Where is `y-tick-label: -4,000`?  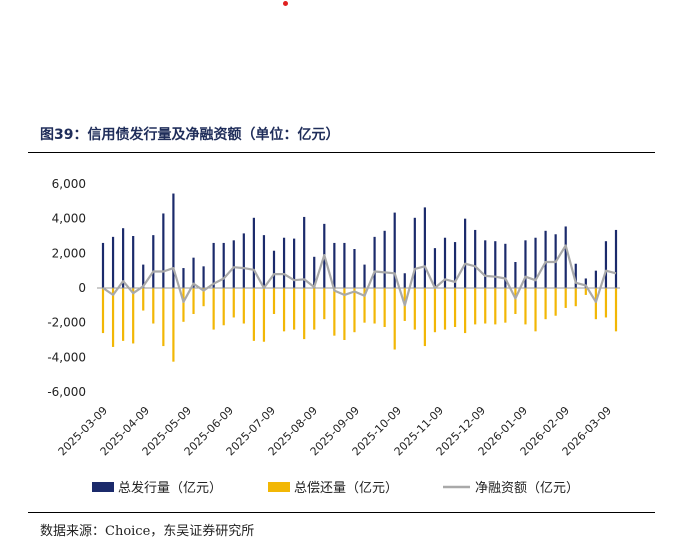
y-tick-label: -4,000 is located at coordinates (66, 357).